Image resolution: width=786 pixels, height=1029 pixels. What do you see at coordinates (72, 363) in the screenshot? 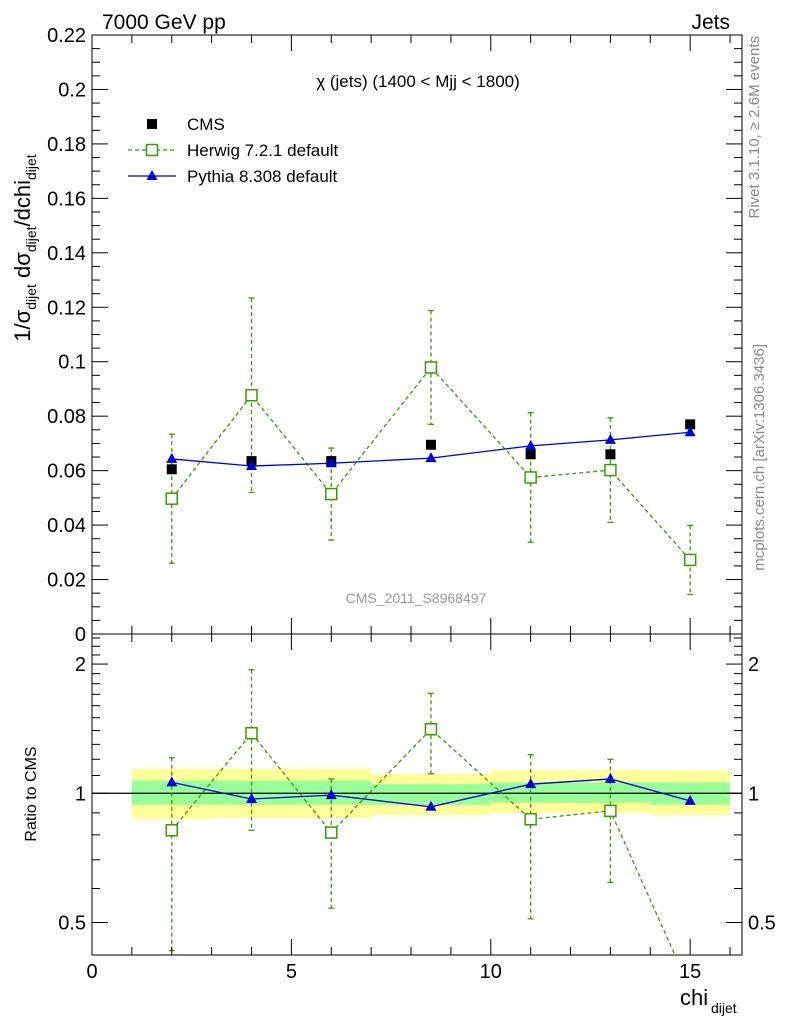
I see `main-y-tick-label: 0.1` at bounding box center [72, 363].